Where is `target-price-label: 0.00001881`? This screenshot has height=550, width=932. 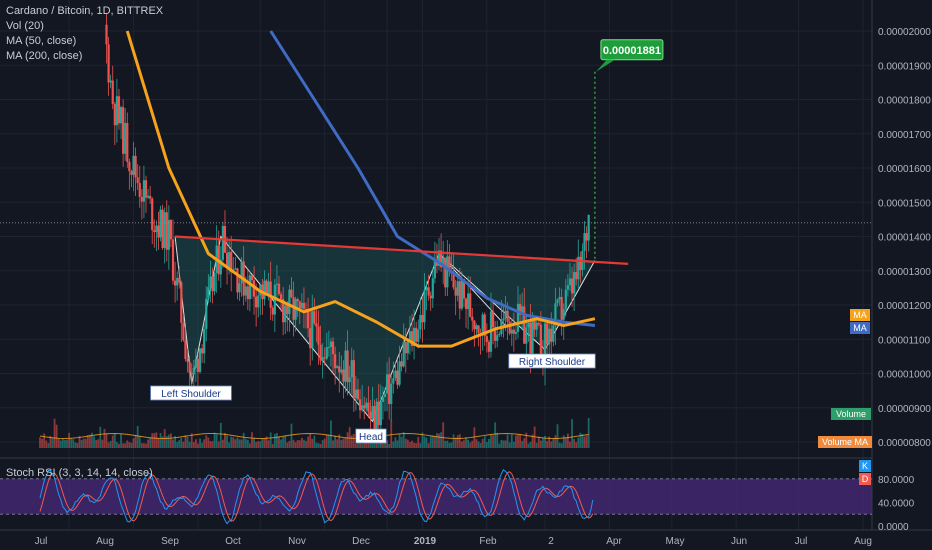 target-price-label: 0.00001881 is located at coordinates (632, 51).